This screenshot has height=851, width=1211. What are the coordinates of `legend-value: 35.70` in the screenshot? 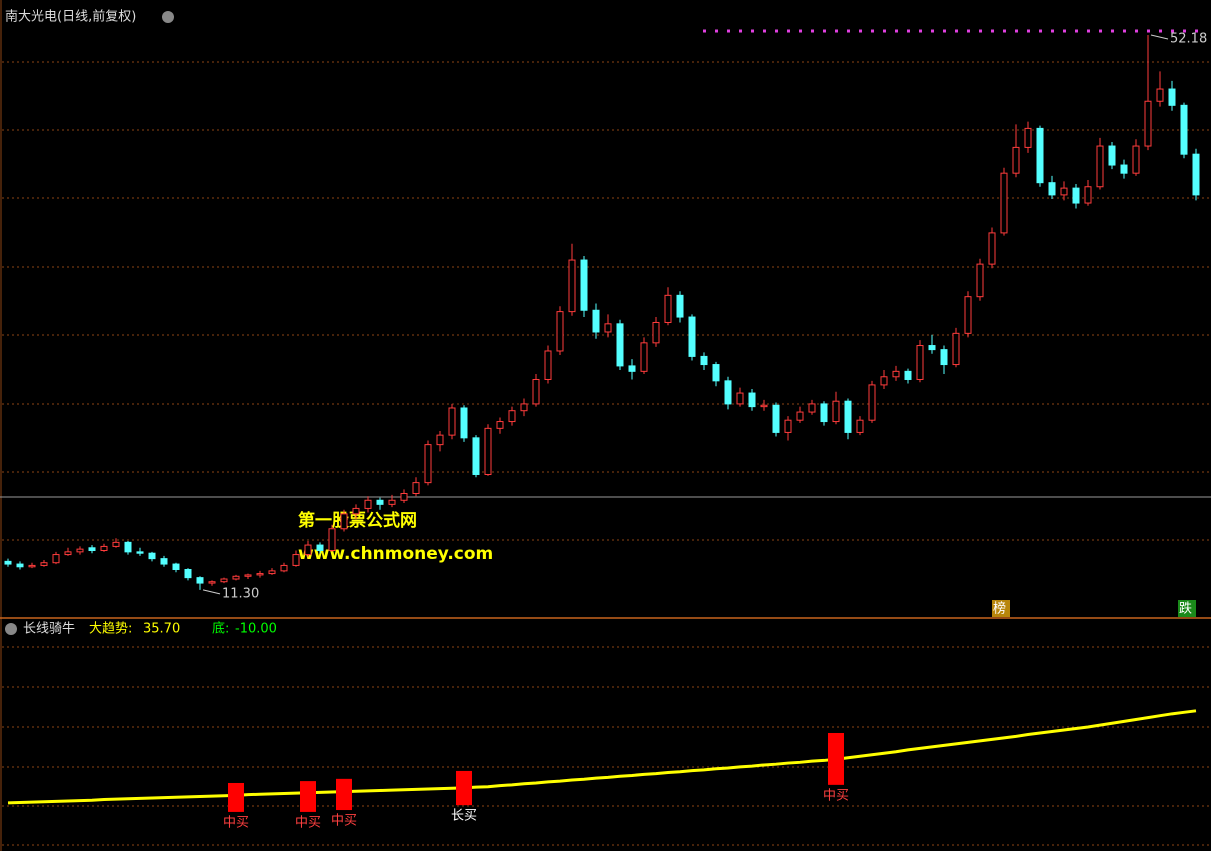 It's located at (161, 629).